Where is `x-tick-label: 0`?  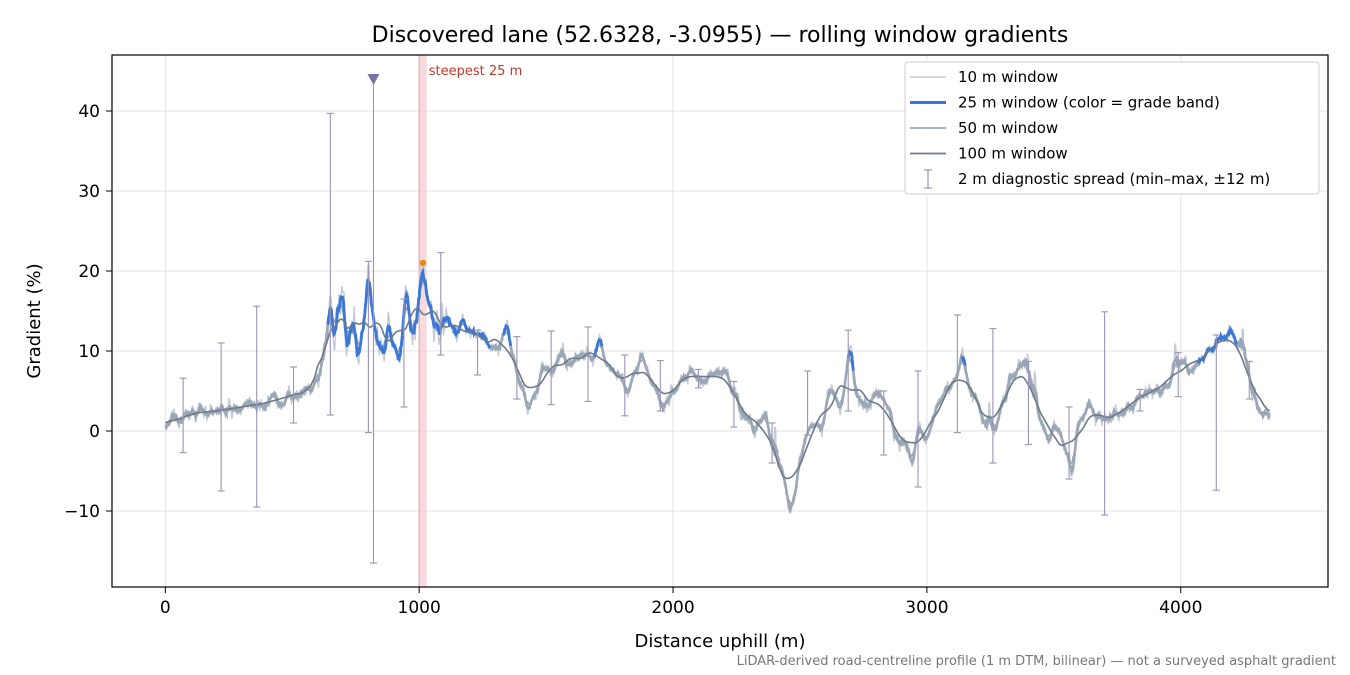 x-tick-label: 0 is located at coordinates (165, 608).